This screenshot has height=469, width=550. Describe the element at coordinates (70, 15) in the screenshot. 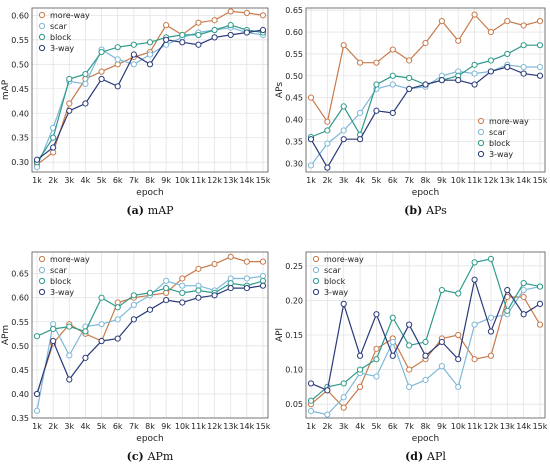

I see `legend-label: more-way` at that location.